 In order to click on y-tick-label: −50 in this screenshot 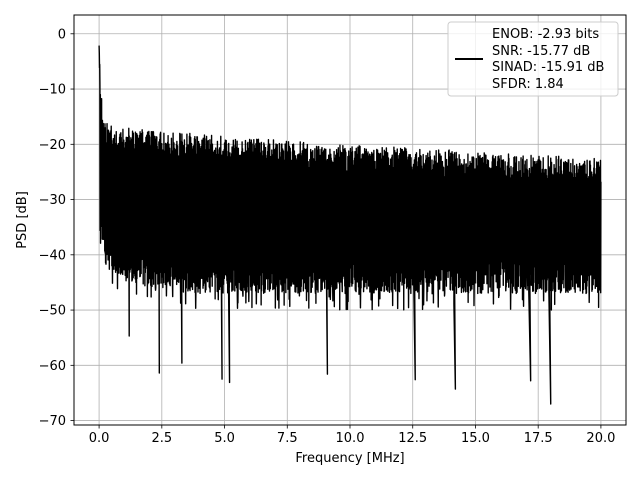, I will do `click(52, 311)`.